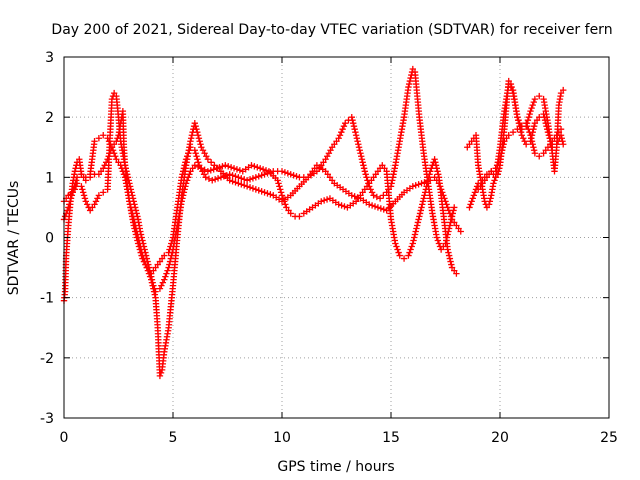 Image resolution: width=640 pixels, height=480 pixels. Describe the element at coordinates (282, 438) in the screenshot. I see `x-tick-label: 10` at that location.